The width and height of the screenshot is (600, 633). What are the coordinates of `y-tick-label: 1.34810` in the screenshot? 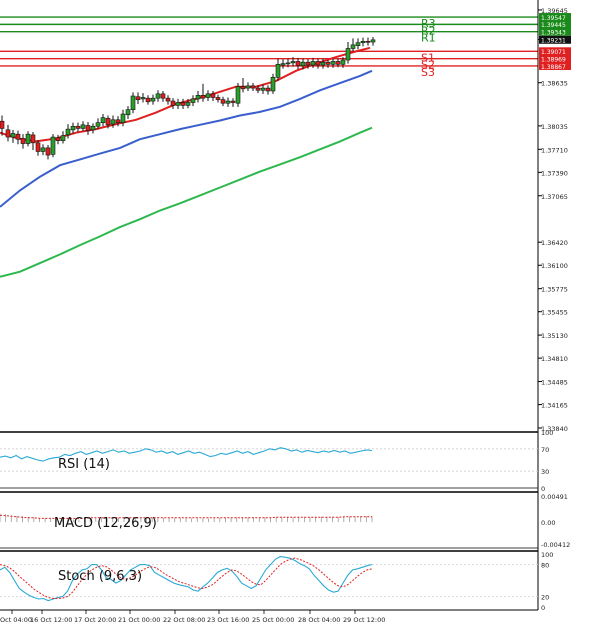 It's located at (554, 359).